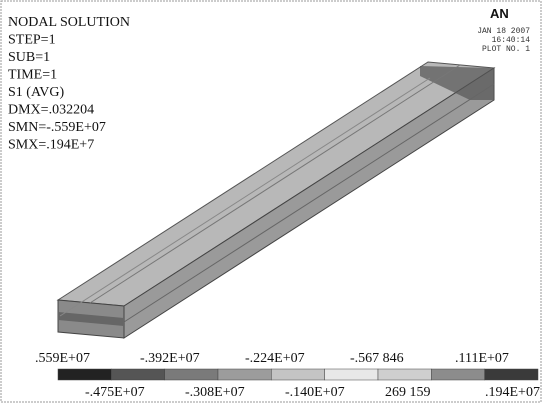 This screenshot has width=542, height=403. Describe the element at coordinates (51, 110) in the screenshot. I see `info-line: DMX=.032204` at that location.